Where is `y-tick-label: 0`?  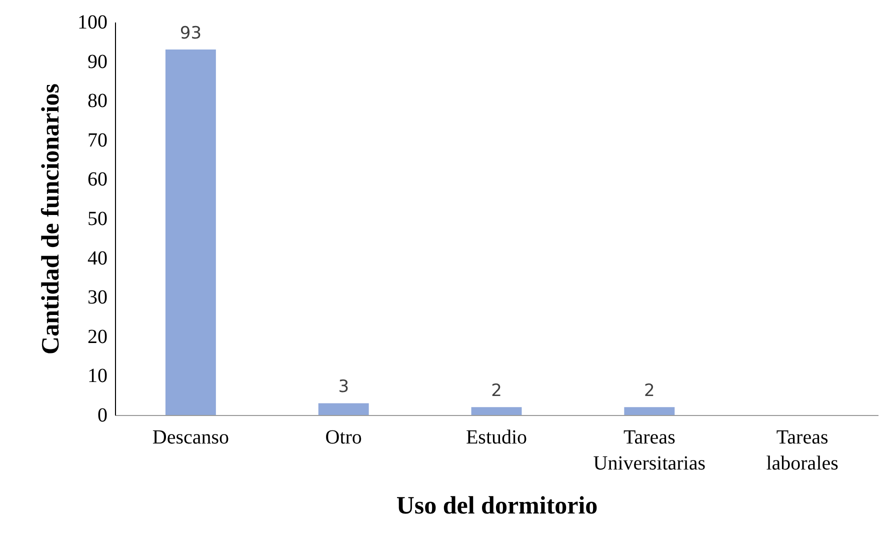
y-tick-label: 0 is located at coordinates (103, 415).